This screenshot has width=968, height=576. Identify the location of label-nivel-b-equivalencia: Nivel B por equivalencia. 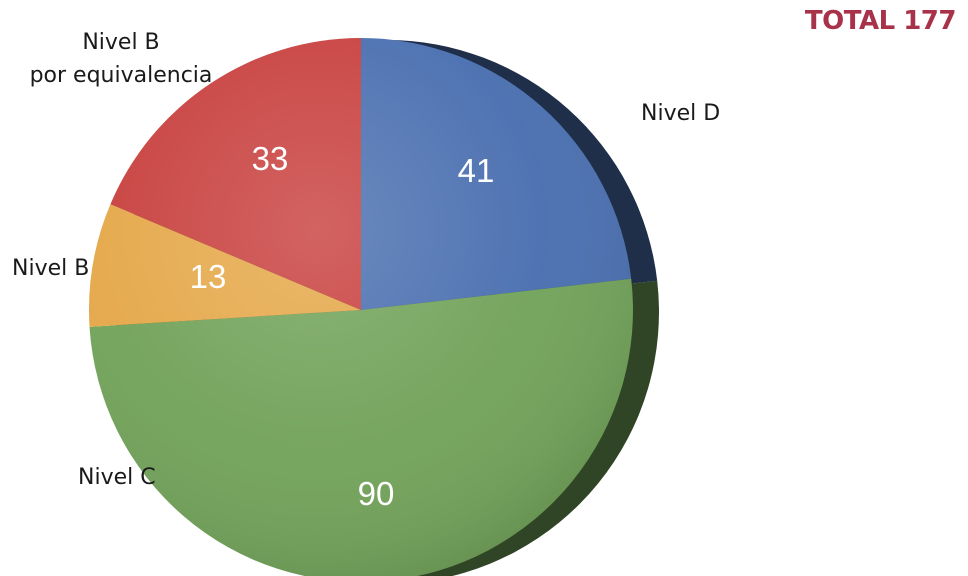
(121, 59).